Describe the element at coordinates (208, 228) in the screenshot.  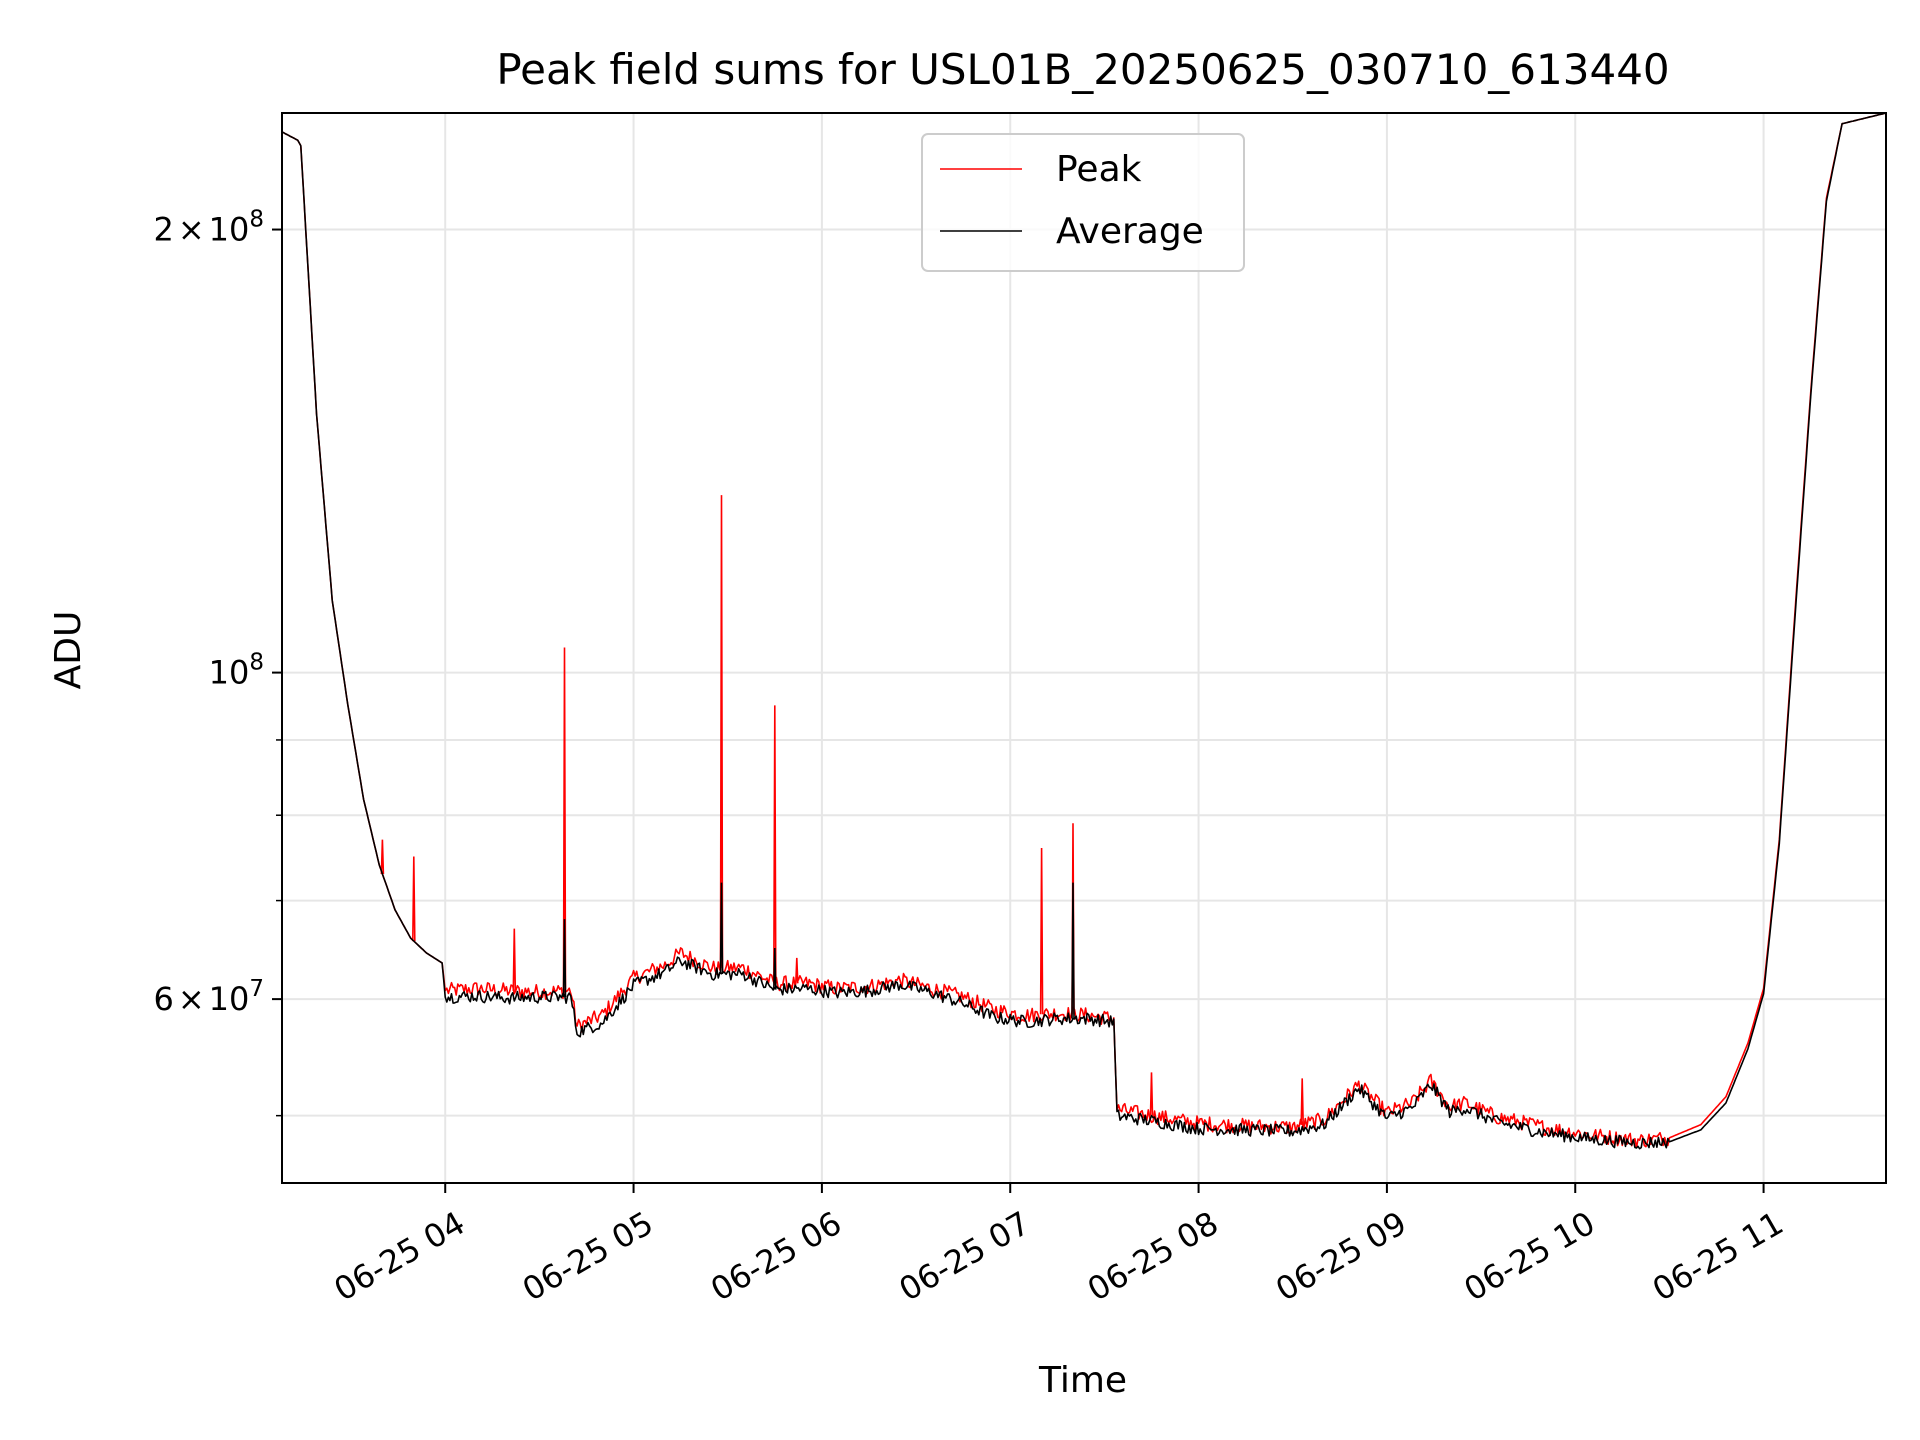
I see `y-tick-label: 2 × 10⁸` at that location.